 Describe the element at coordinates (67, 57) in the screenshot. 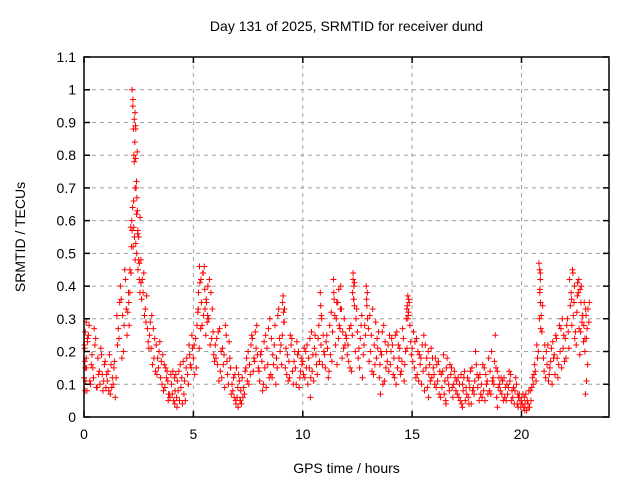

I see `svg-text: 1.1` at that location.